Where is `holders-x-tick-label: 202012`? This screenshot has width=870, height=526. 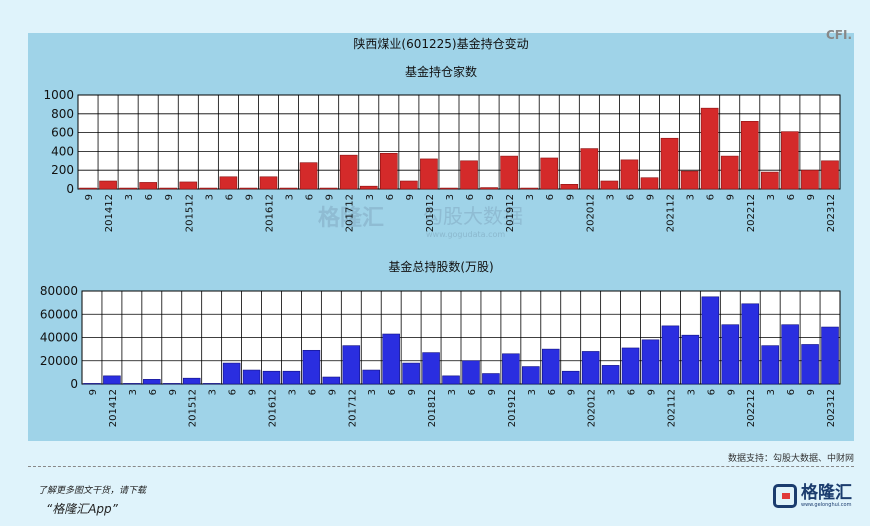 holders-x-tick-label: 202012 is located at coordinates (590, 213).